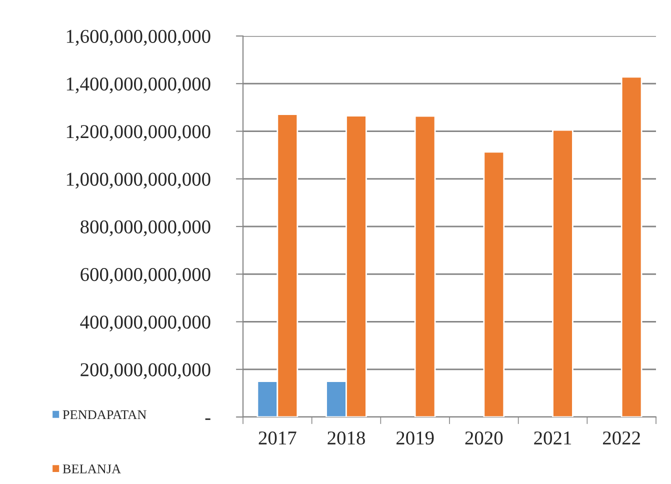  Describe the element at coordinates (138, 38) in the screenshot. I see `y-tick-label: 1,600,000,000,000` at that location.